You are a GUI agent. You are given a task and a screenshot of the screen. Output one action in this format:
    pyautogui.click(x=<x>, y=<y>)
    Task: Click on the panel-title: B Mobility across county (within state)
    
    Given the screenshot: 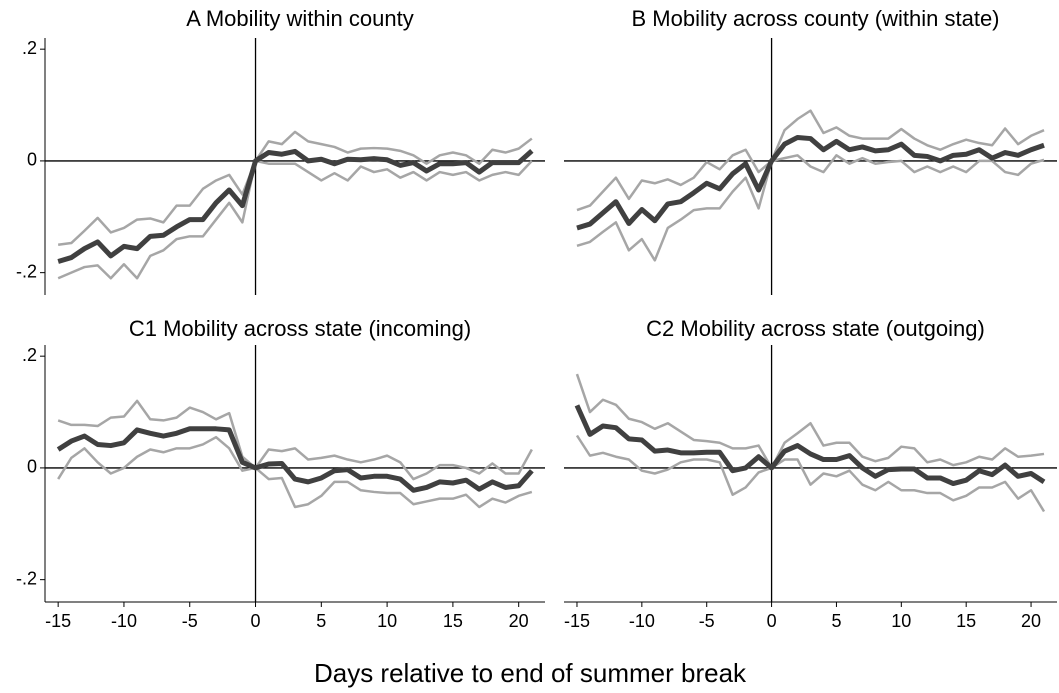 What is the action you would take?
    pyautogui.click(x=815, y=18)
    